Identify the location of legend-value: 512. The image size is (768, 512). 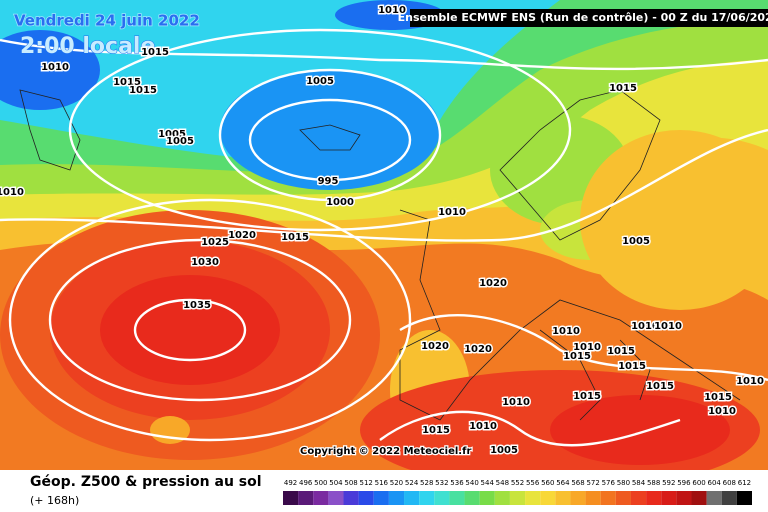
(366, 483).